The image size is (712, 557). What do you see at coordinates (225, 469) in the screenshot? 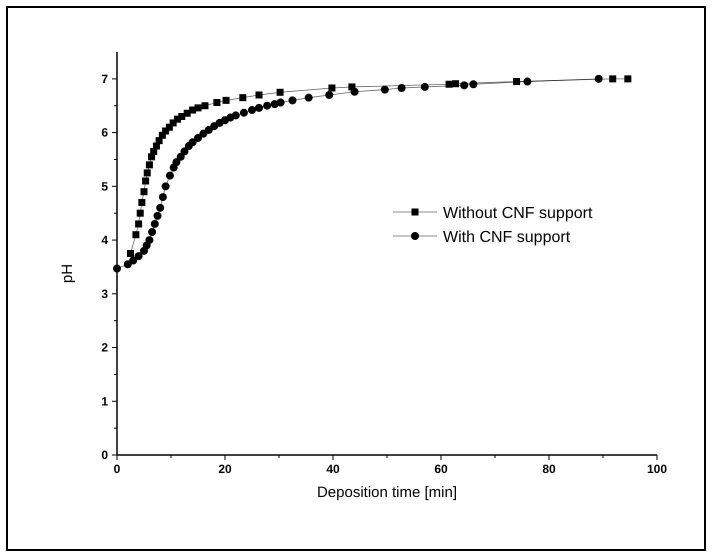
I see `x-tick-label: 20` at bounding box center [225, 469].